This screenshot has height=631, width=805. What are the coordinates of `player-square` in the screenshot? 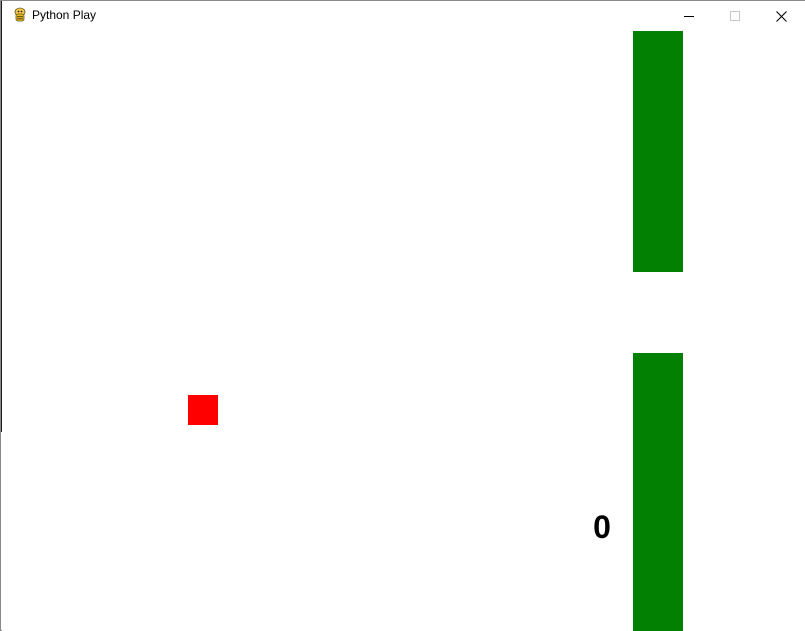 It's located at (203, 410).